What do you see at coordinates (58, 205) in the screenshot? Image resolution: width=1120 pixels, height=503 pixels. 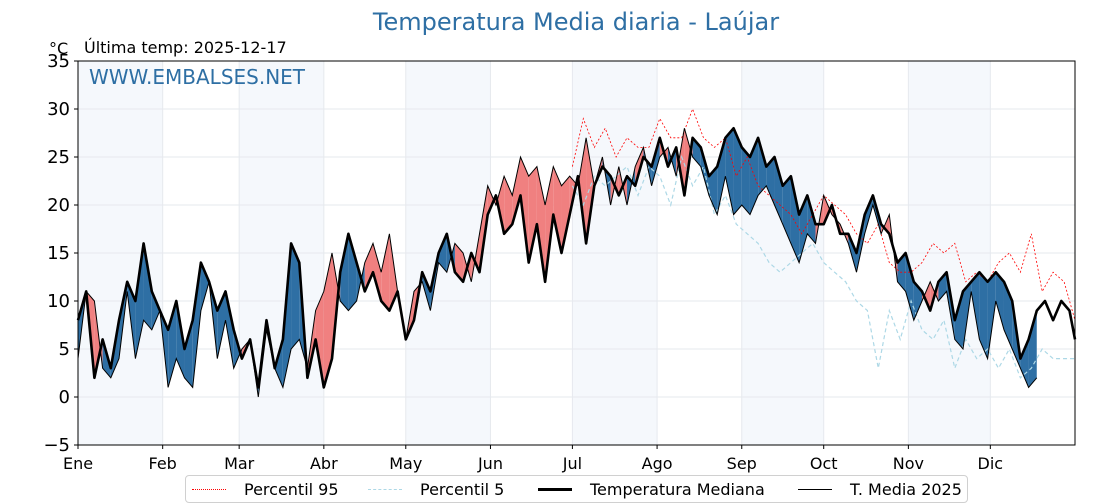 I see `y-tick-label: 20` at bounding box center [58, 205].